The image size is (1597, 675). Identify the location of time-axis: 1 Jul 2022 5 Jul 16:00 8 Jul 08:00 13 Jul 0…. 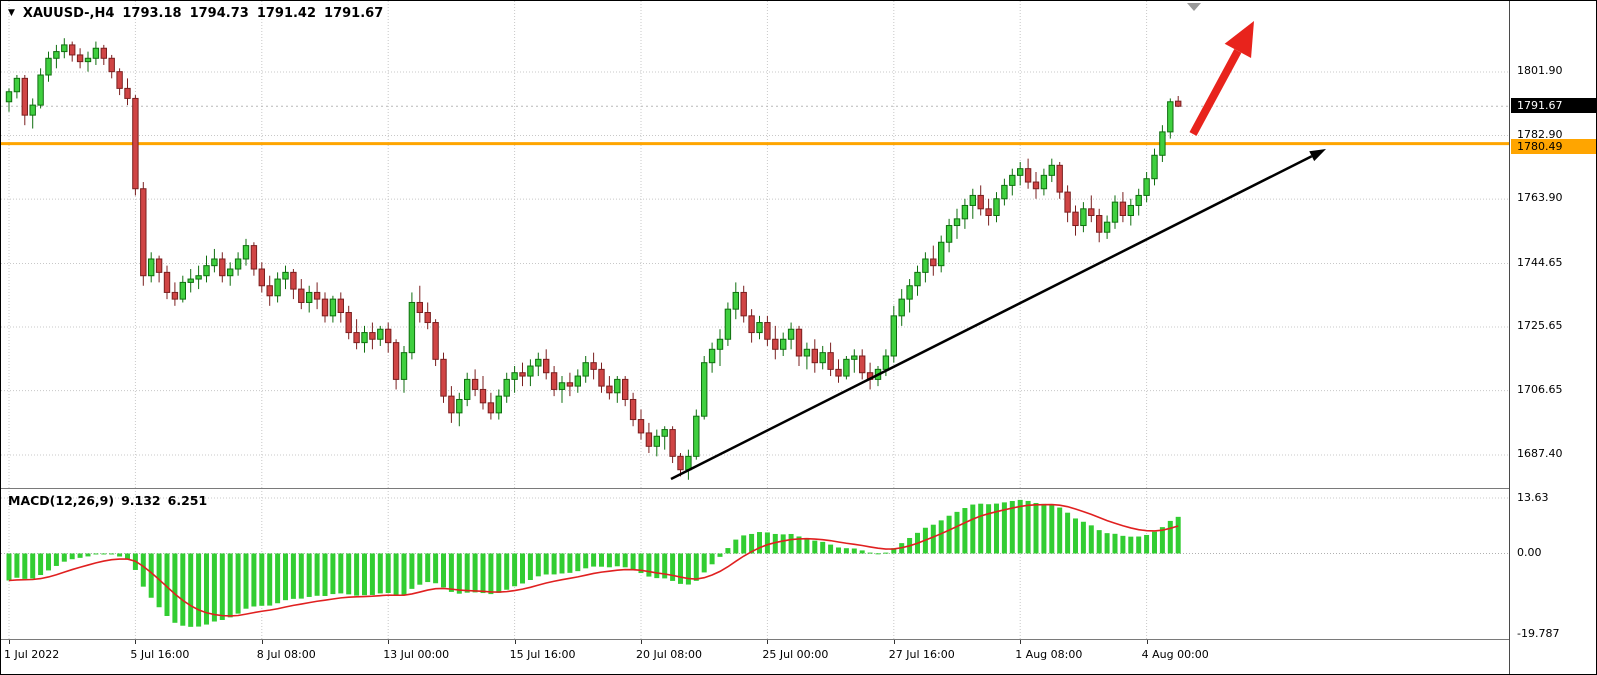
(798, 657).